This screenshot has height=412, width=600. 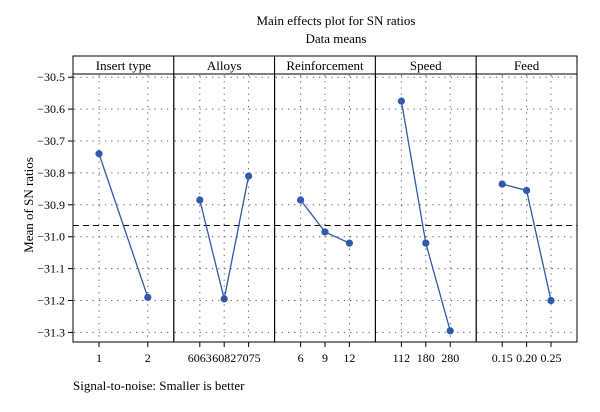 I want to click on x-tick-label-reinforcement-12: 12, so click(x=349, y=358).